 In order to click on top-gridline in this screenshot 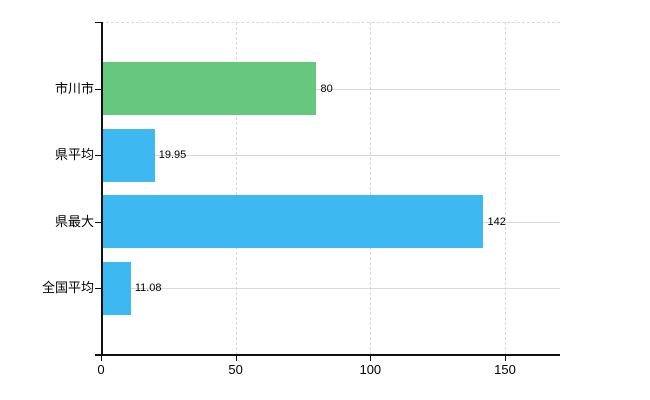, I will do `click(330, 22)`.